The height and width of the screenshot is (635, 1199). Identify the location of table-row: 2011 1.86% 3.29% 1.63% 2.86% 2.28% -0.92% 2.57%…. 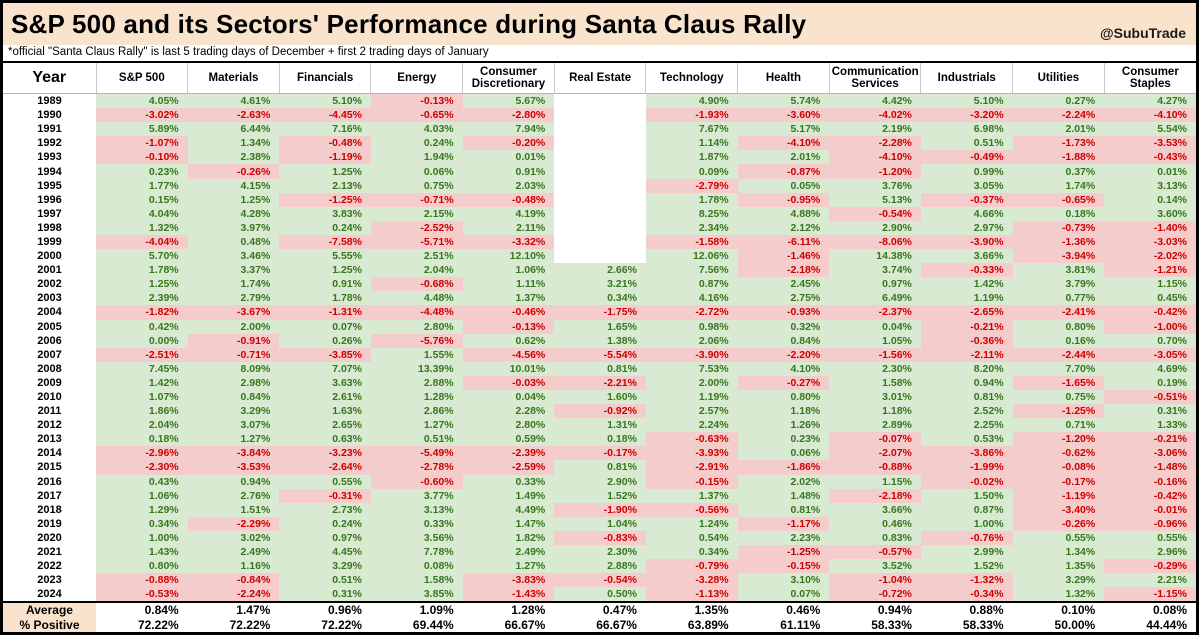
(599, 411).